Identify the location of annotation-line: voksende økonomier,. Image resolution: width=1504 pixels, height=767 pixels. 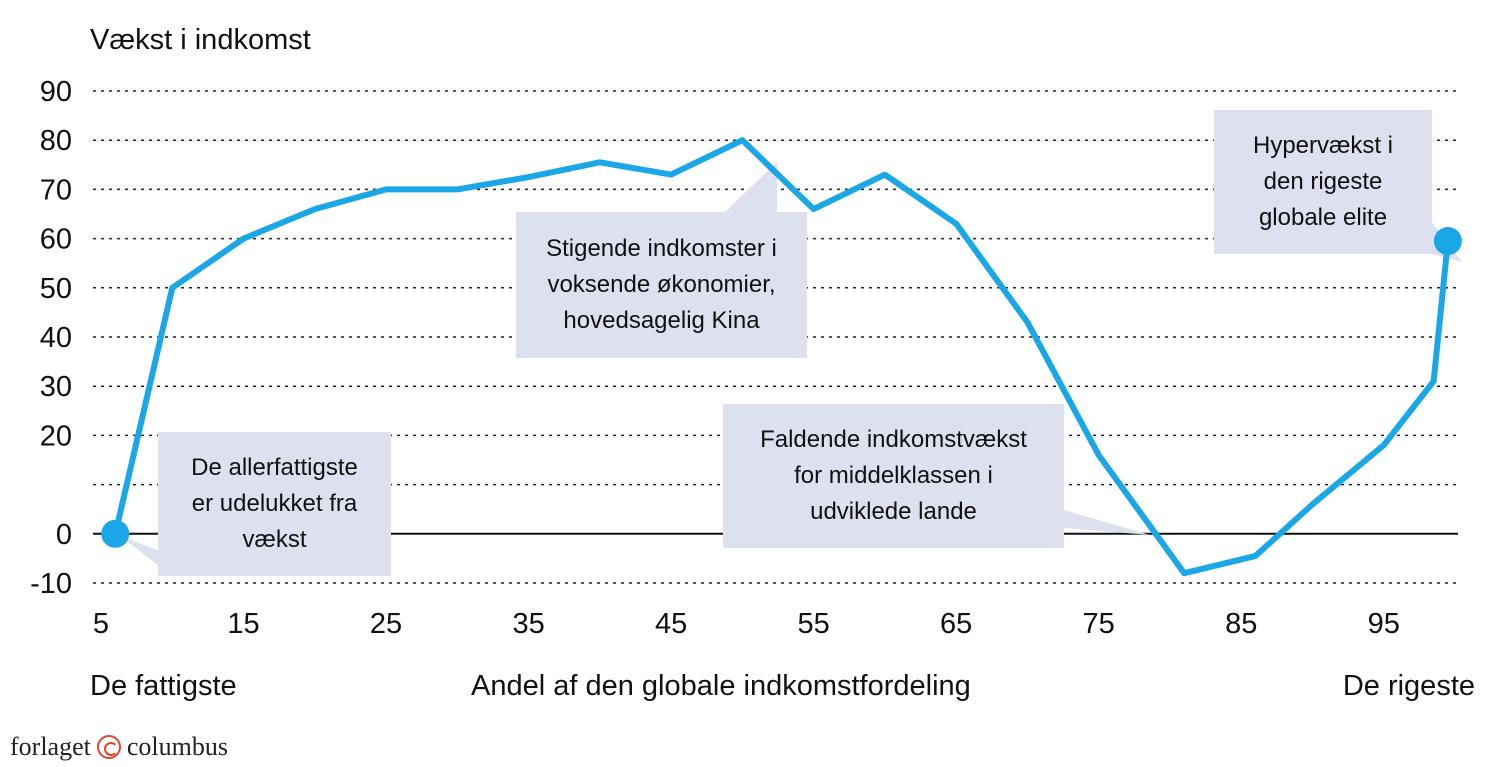
(661, 284).